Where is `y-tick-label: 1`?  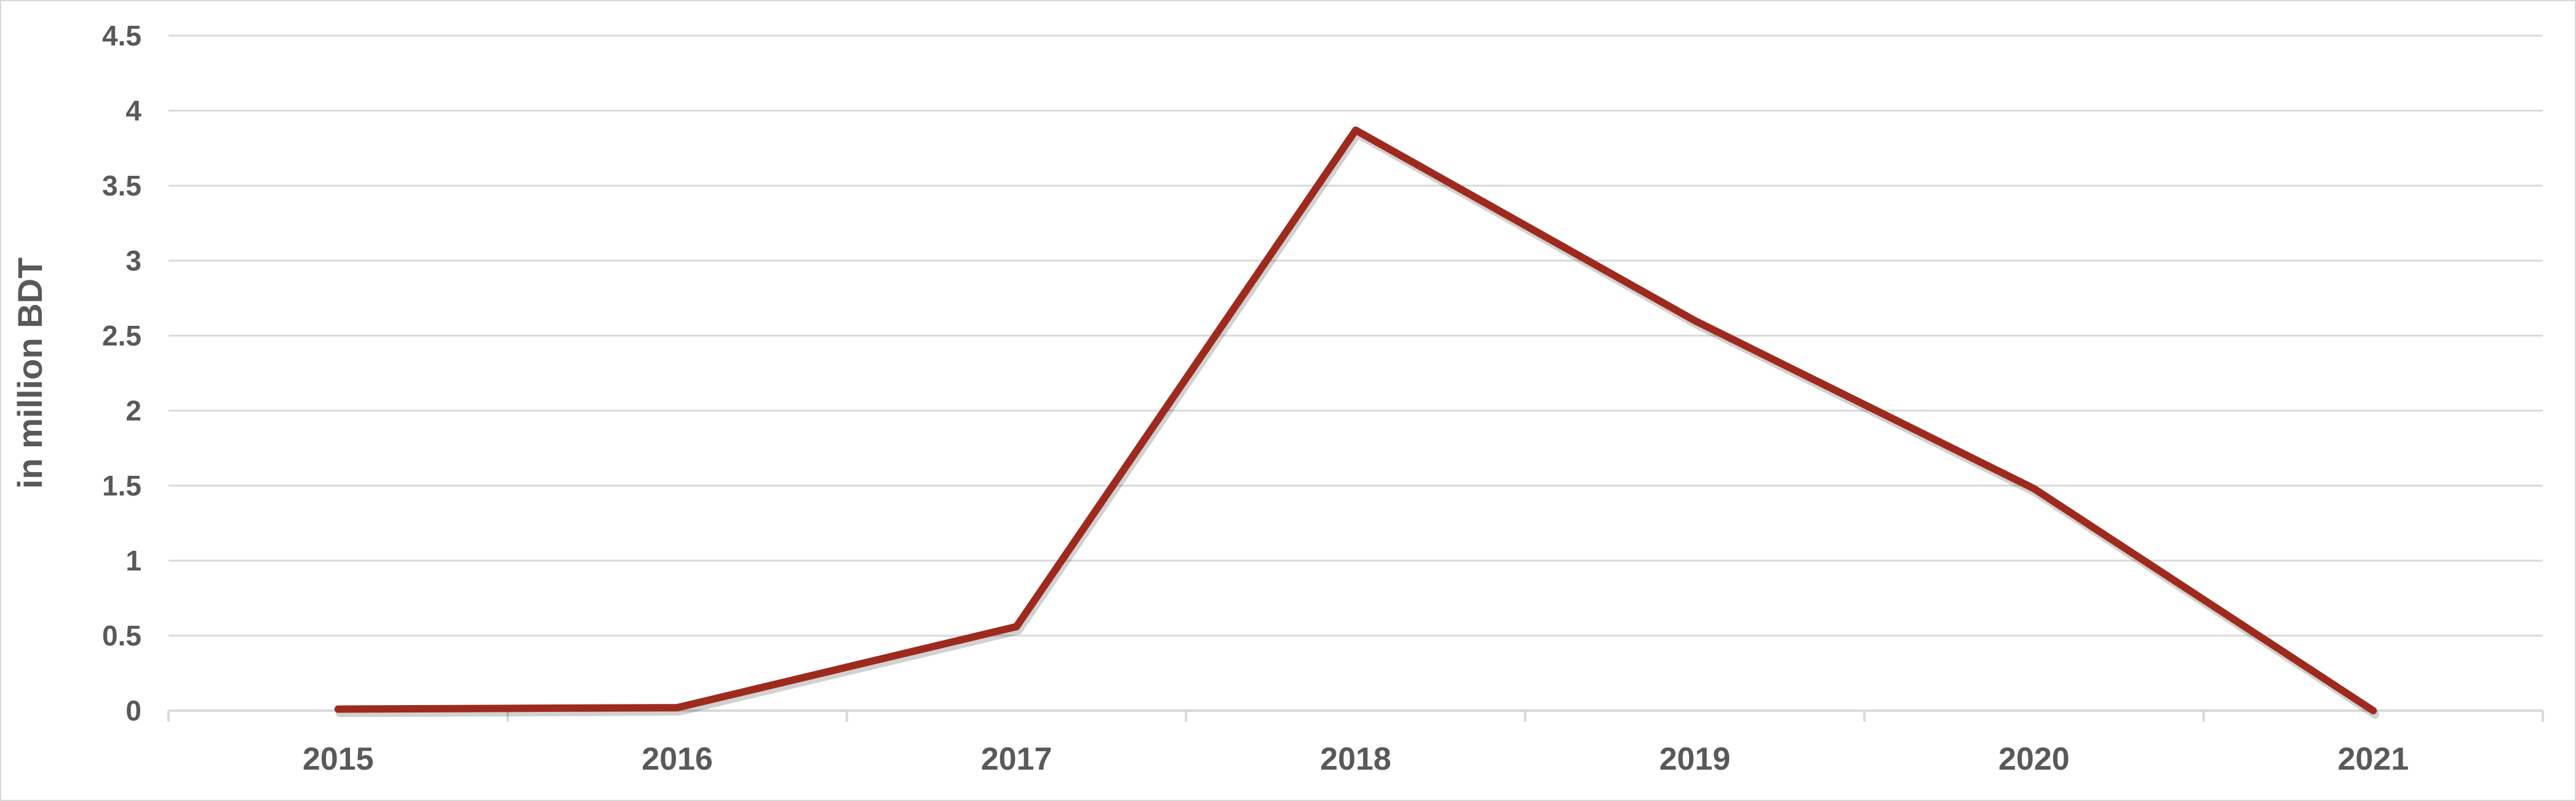 y-tick-label: 1 is located at coordinates (133, 561).